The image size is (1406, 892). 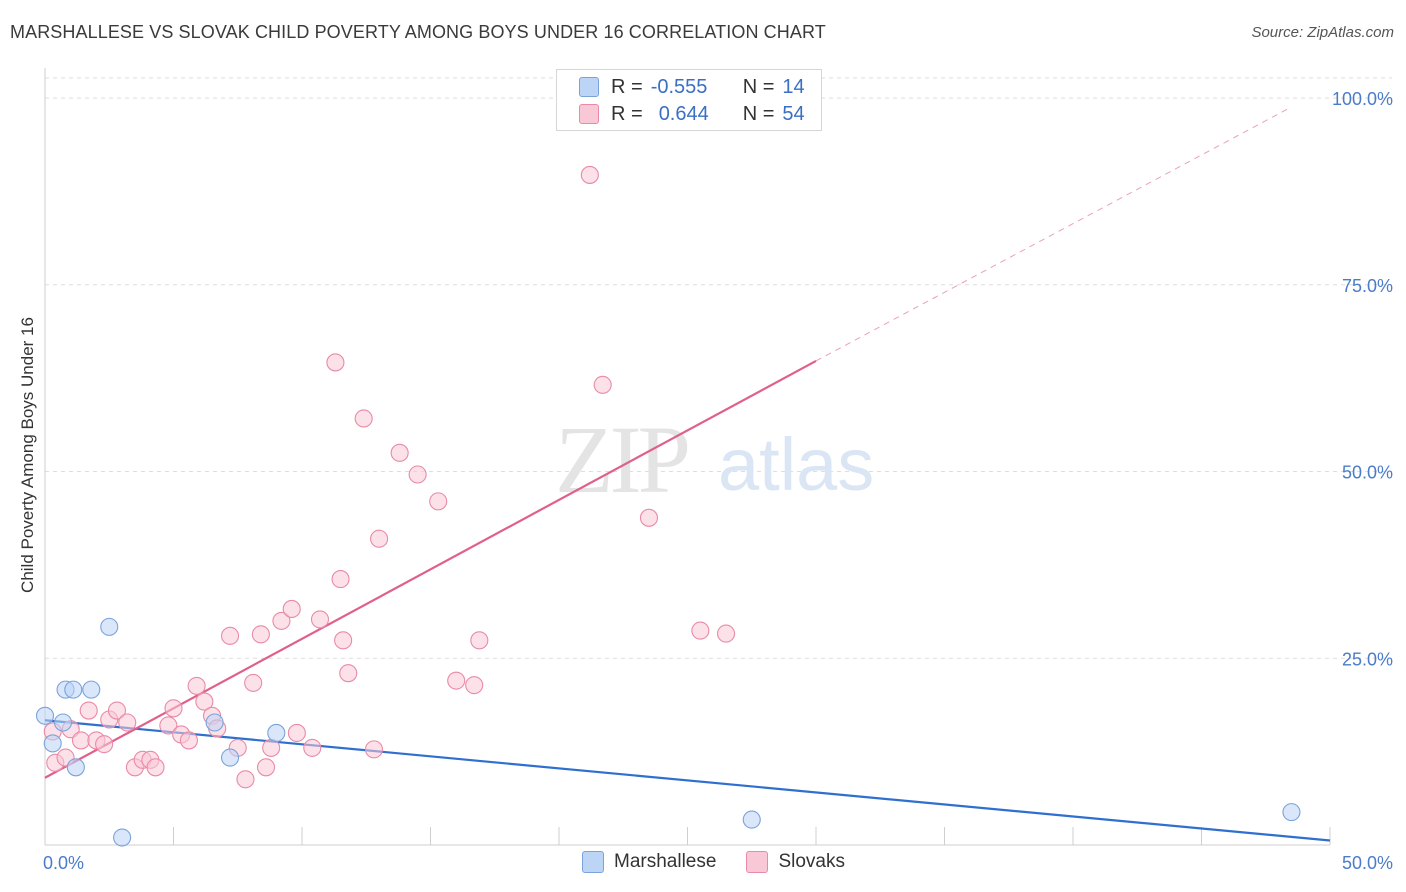 I want to click on y-tick-label: 25.0%, so click(x=1367, y=659).